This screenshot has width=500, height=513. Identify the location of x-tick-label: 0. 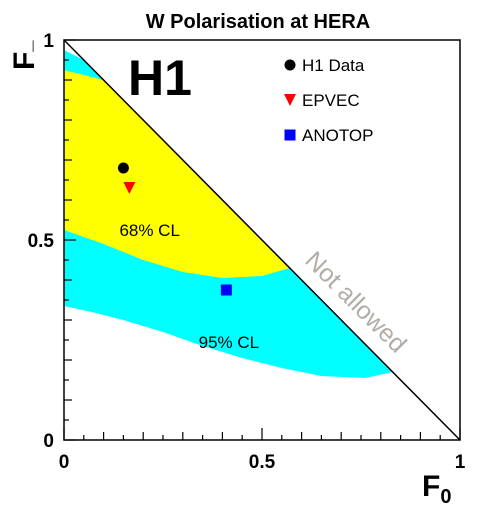
(64, 462).